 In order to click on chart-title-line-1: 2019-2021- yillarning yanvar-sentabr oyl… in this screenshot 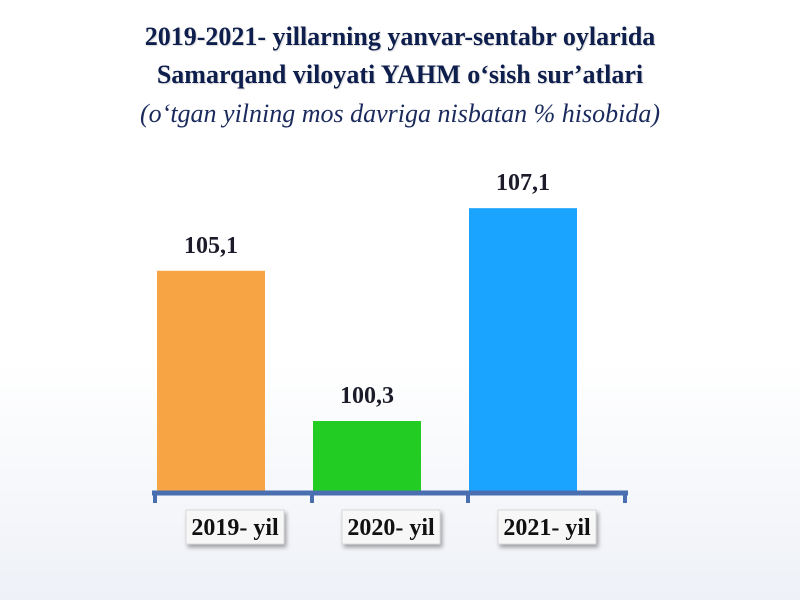, I will do `click(400, 36)`.